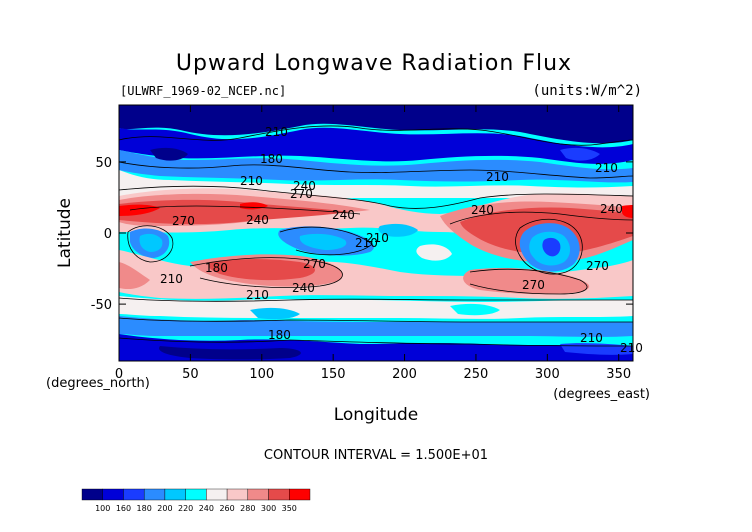 The image size is (752, 532). What do you see at coordinates (333, 374) in the screenshot?
I see `x-tick-label: 150` at bounding box center [333, 374].